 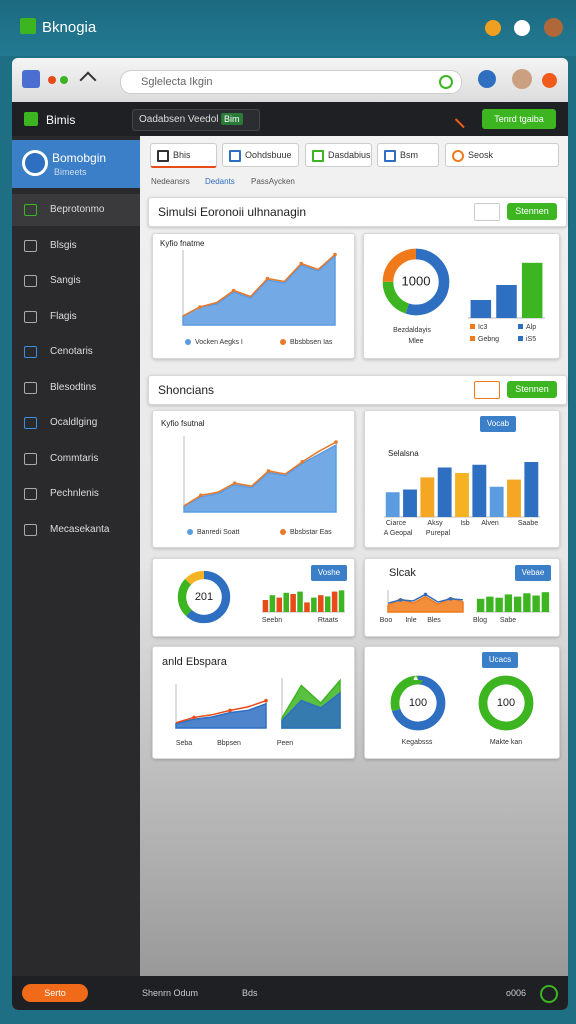 I want to click on section-header: Shoncians Stennen, so click(x=357, y=390).